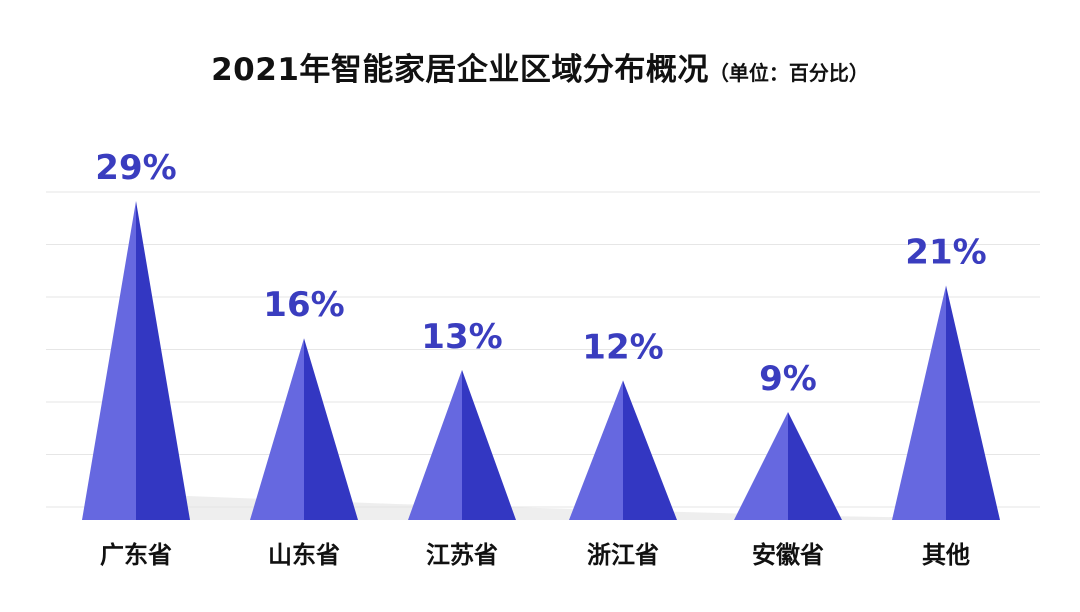 The image size is (1080, 612). What do you see at coordinates (788, 379) in the screenshot?
I see `value-label: 9%` at bounding box center [788, 379].